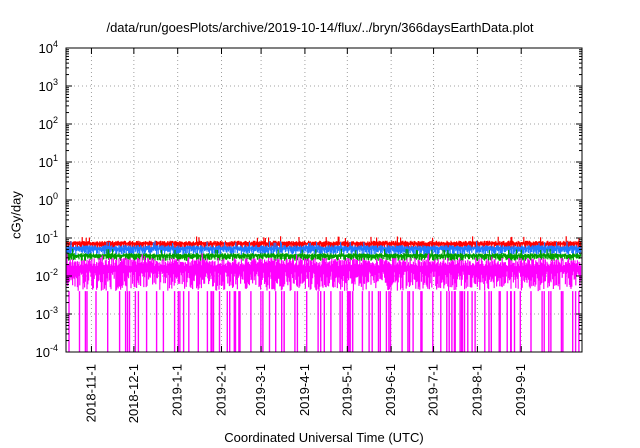 The height and width of the screenshot is (448, 640). What do you see at coordinates (133, 393) in the screenshot?
I see `x-tick-label: 2018-12-1` at bounding box center [133, 393].